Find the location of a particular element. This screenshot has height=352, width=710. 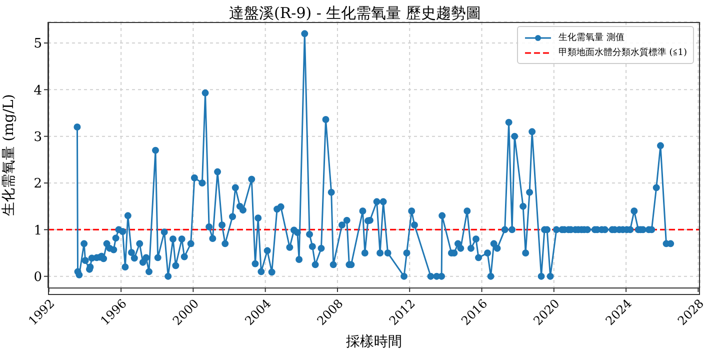

y-tick-label: 3 is located at coordinates (38, 137).